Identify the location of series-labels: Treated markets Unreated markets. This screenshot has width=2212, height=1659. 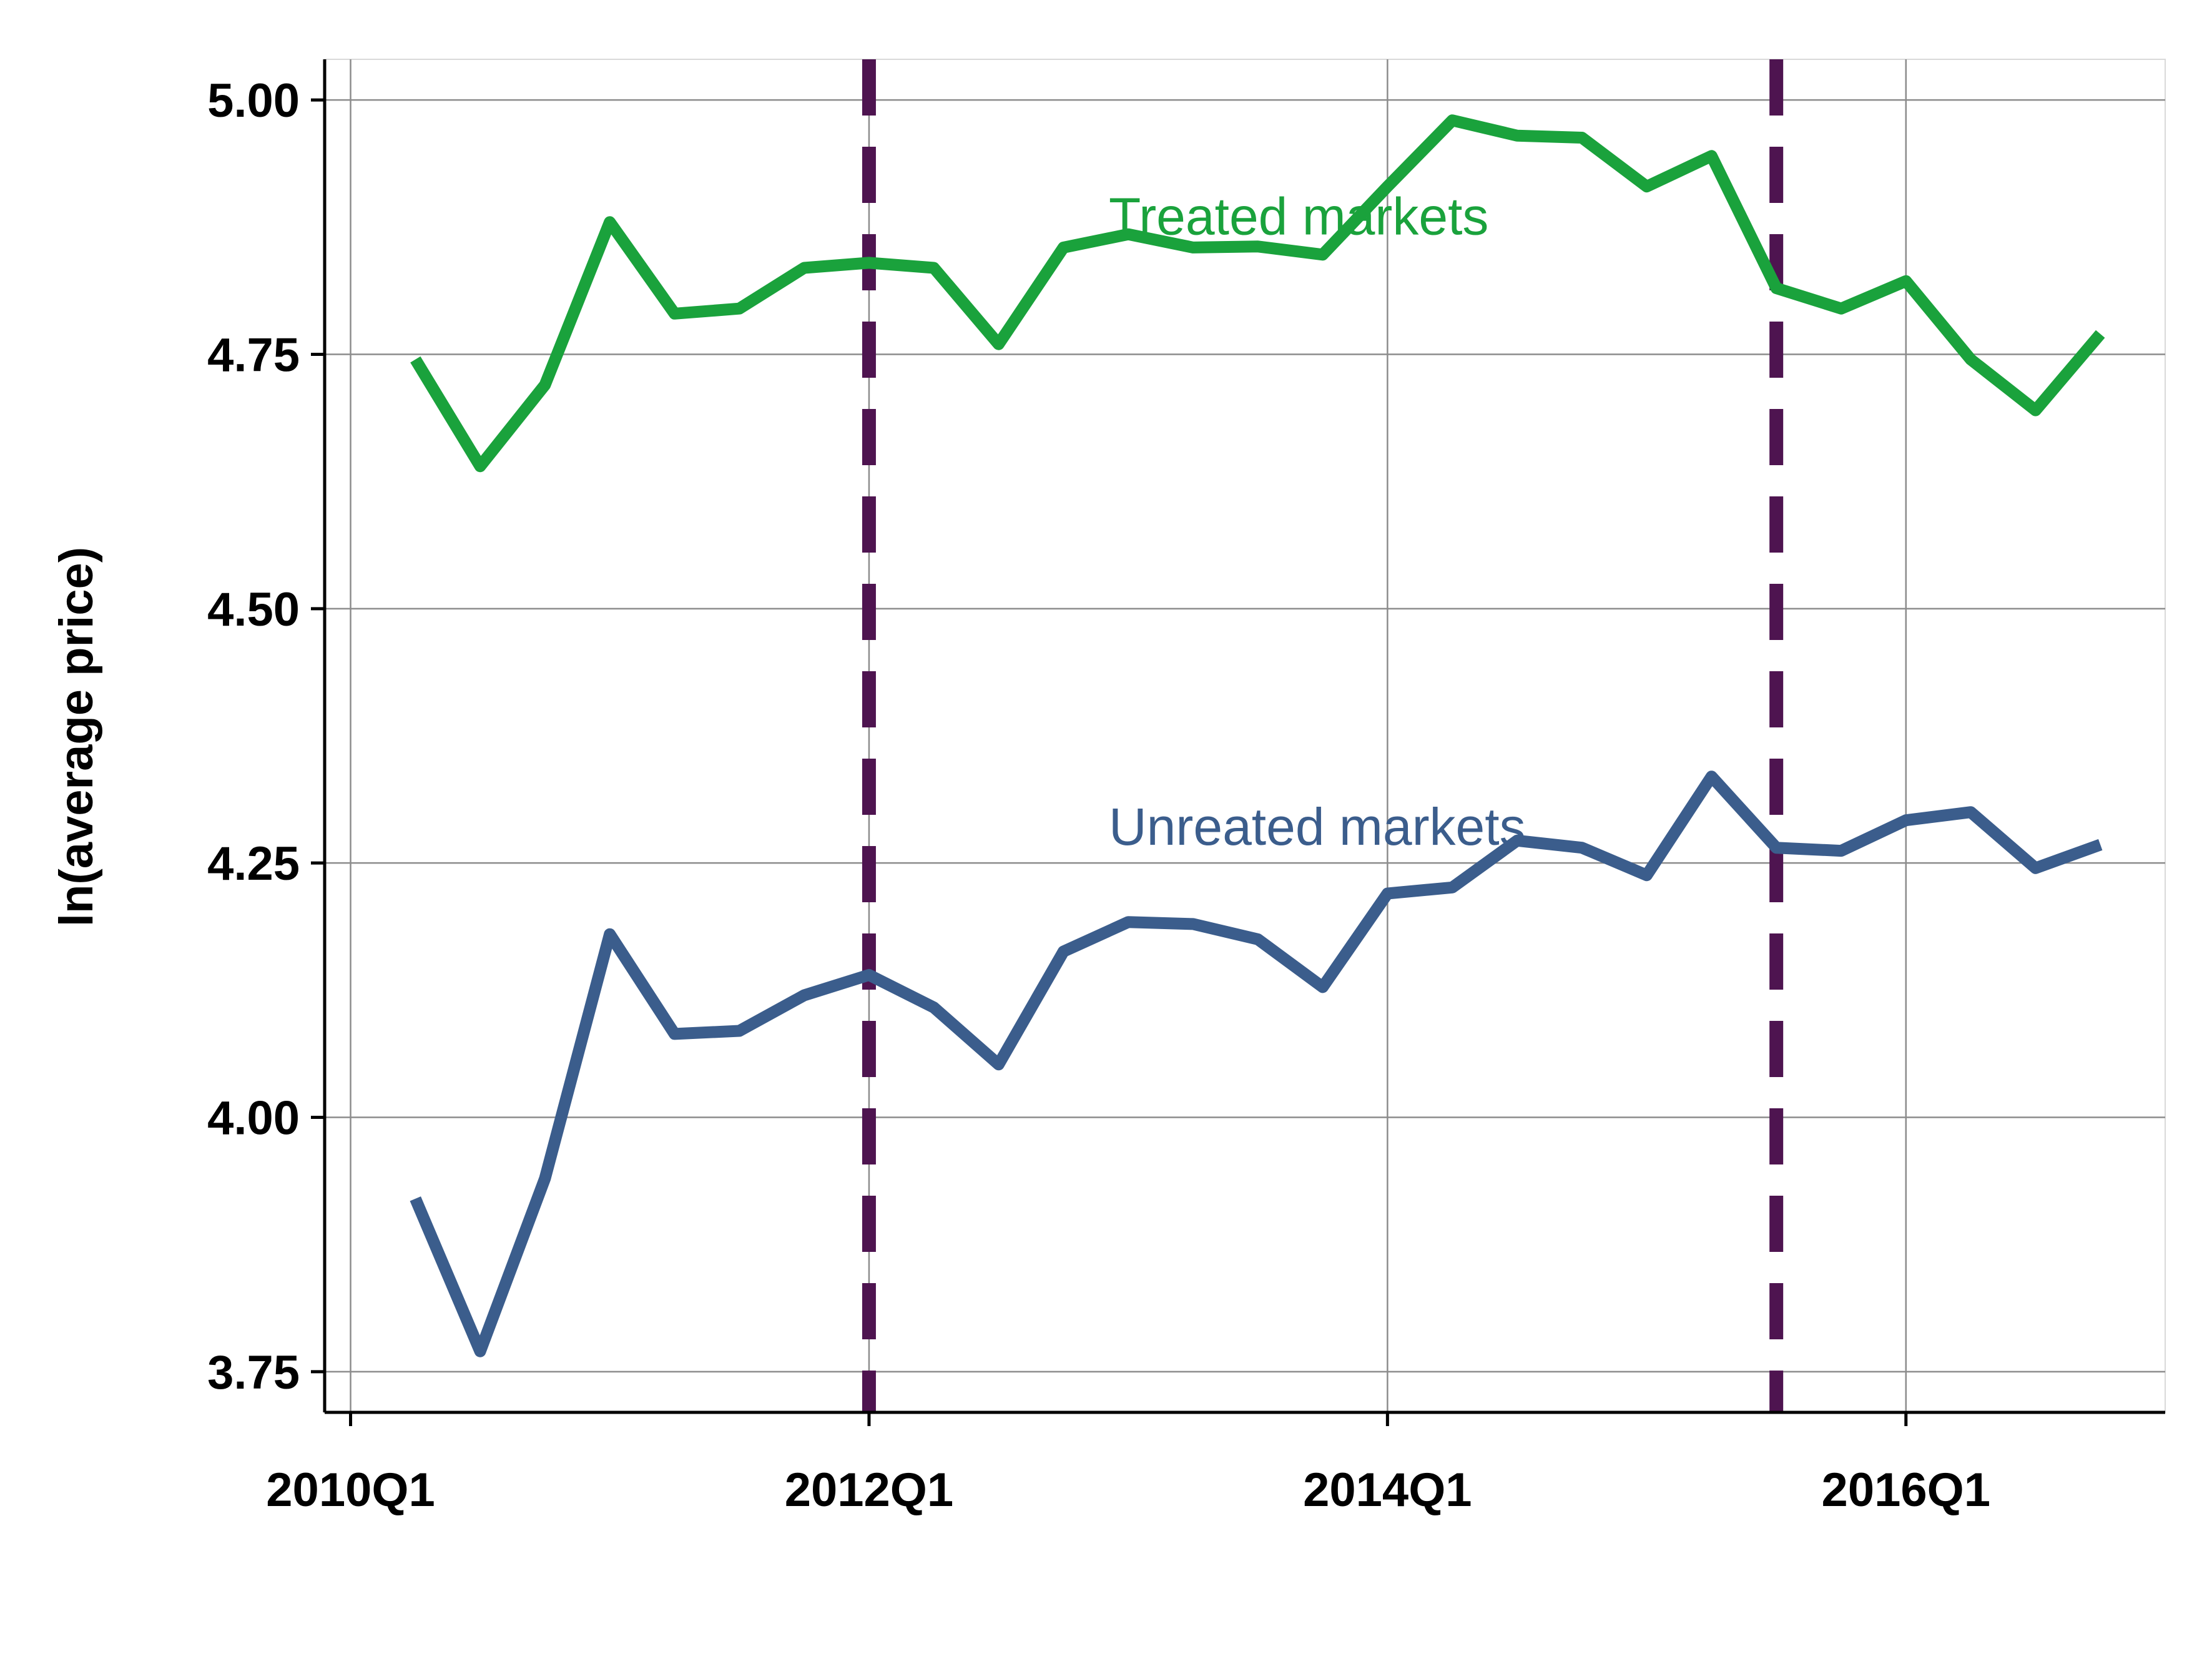
(1317, 522).